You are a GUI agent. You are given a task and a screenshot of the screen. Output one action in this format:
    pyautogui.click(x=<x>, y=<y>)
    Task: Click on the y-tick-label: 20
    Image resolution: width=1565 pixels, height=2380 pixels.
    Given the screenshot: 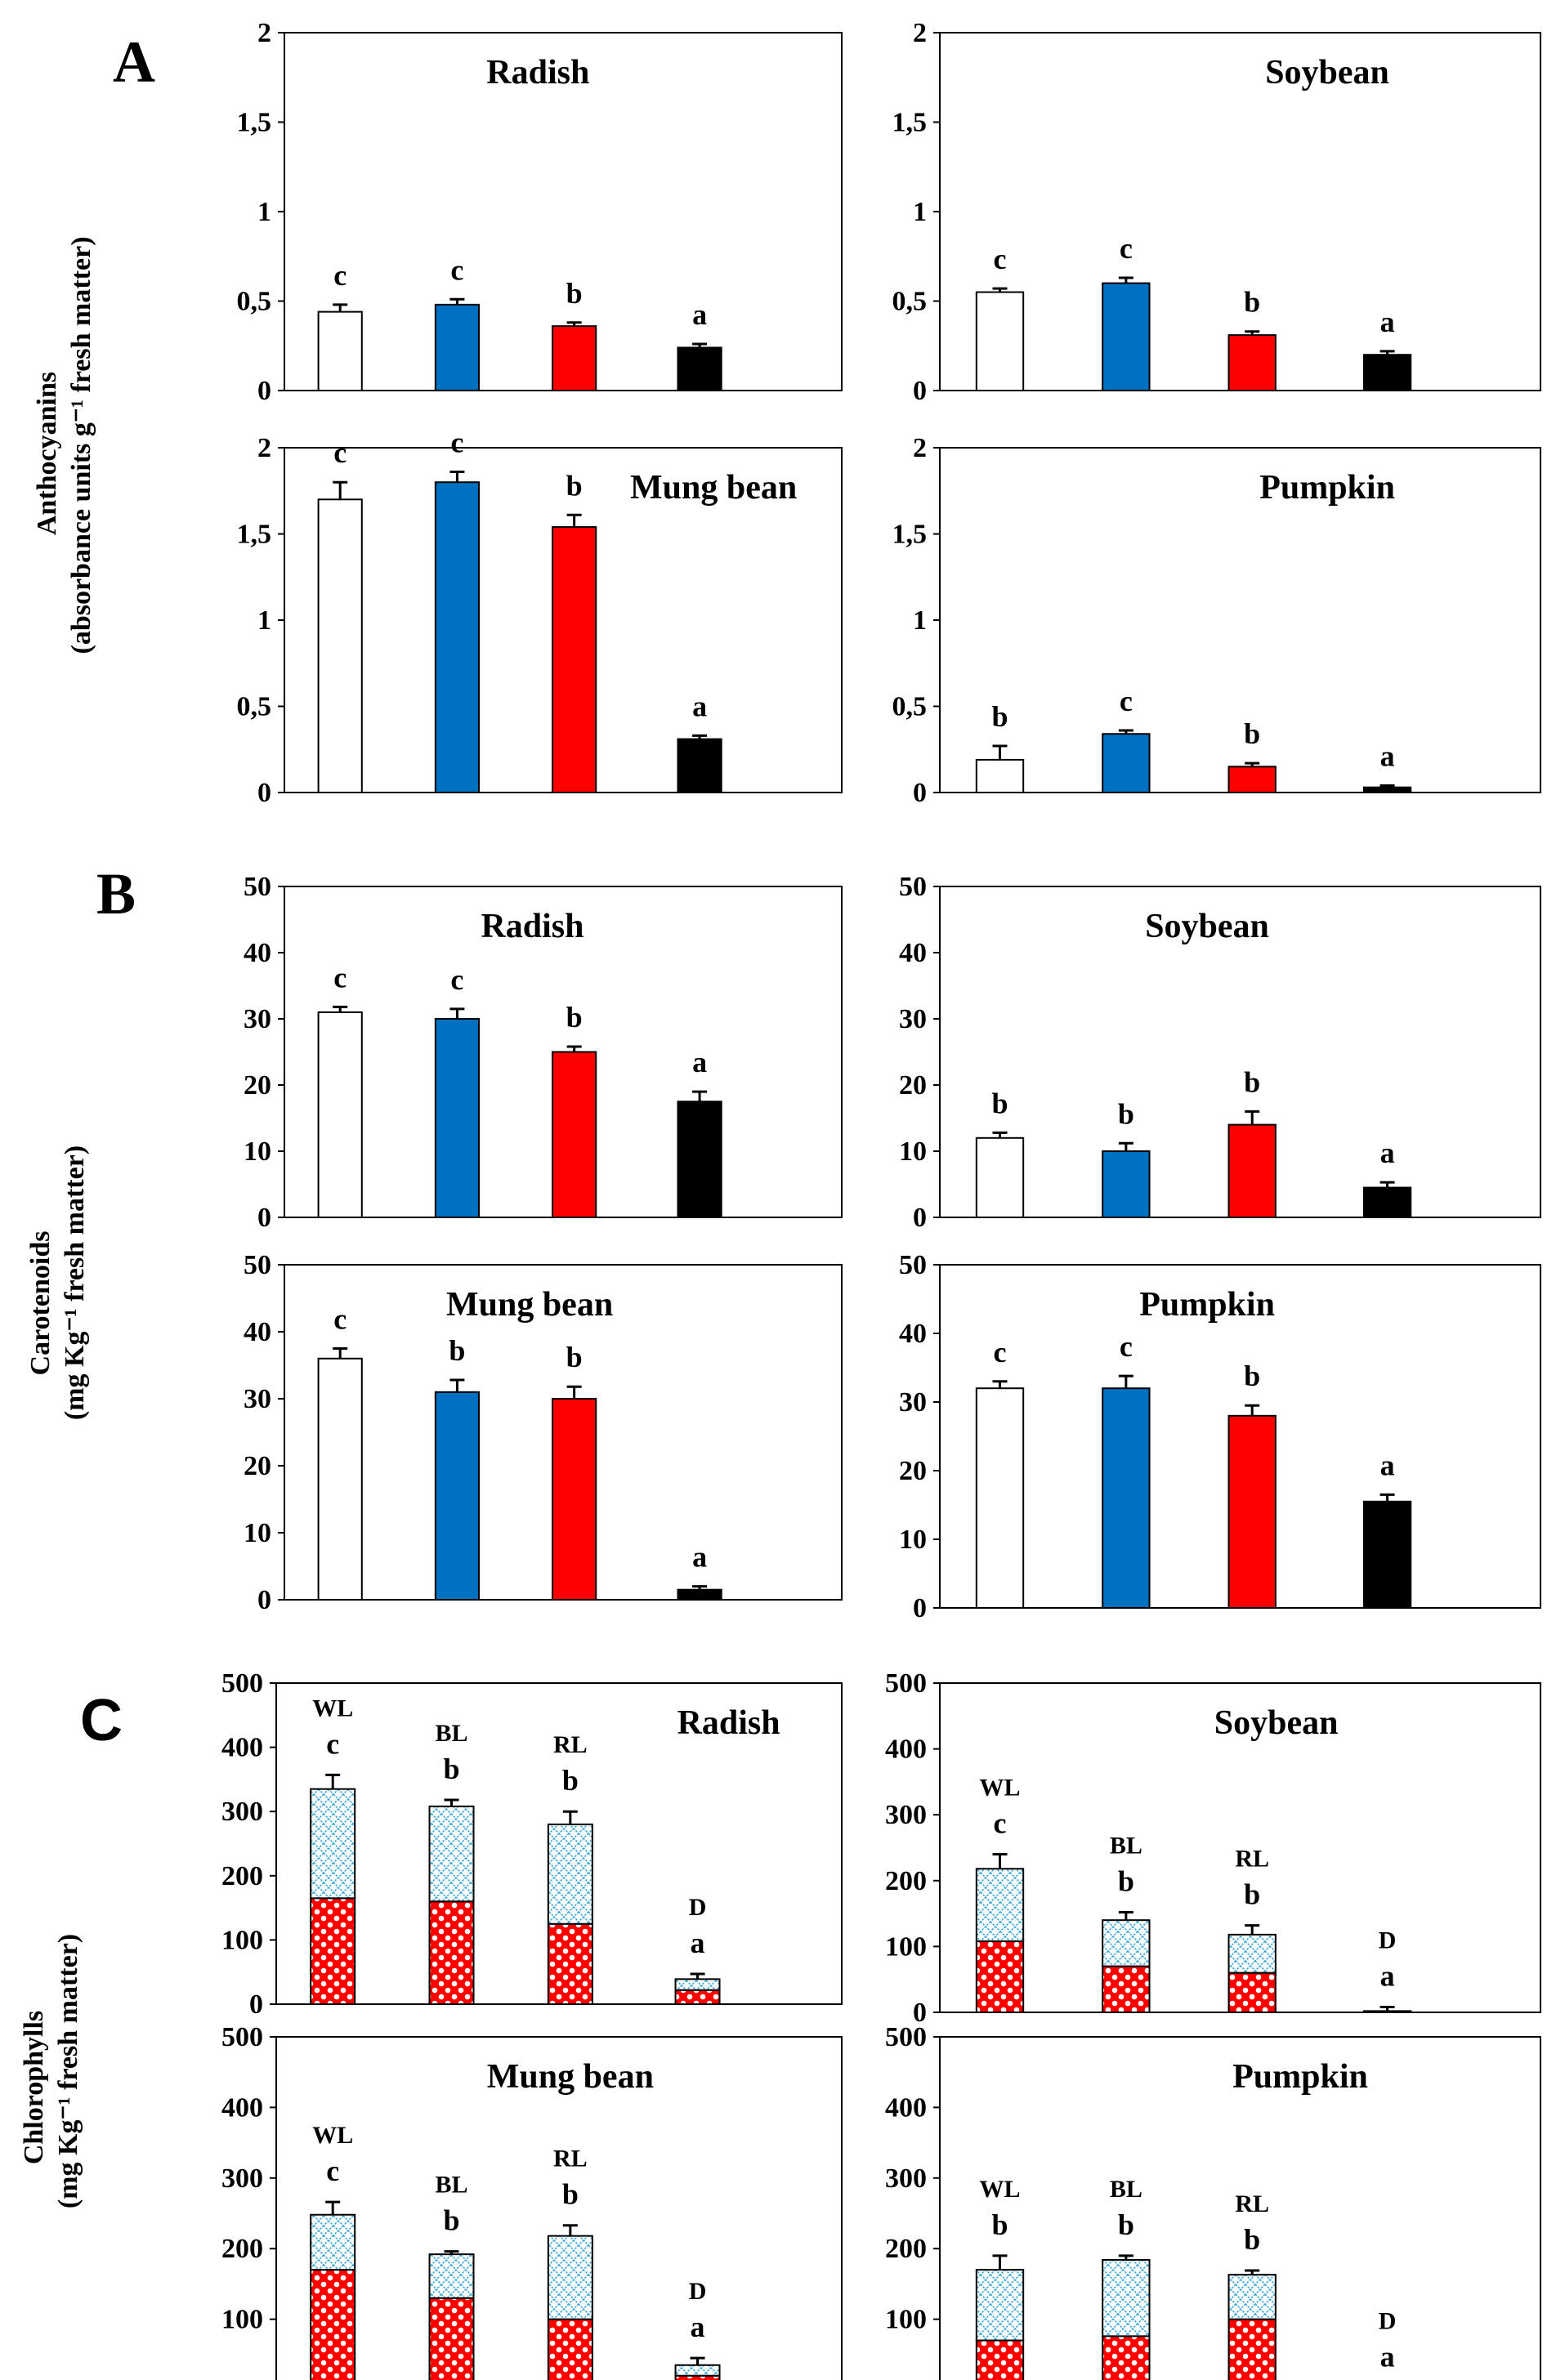 What is the action you would take?
    pyautogui.click(x=257, y=1085)
    